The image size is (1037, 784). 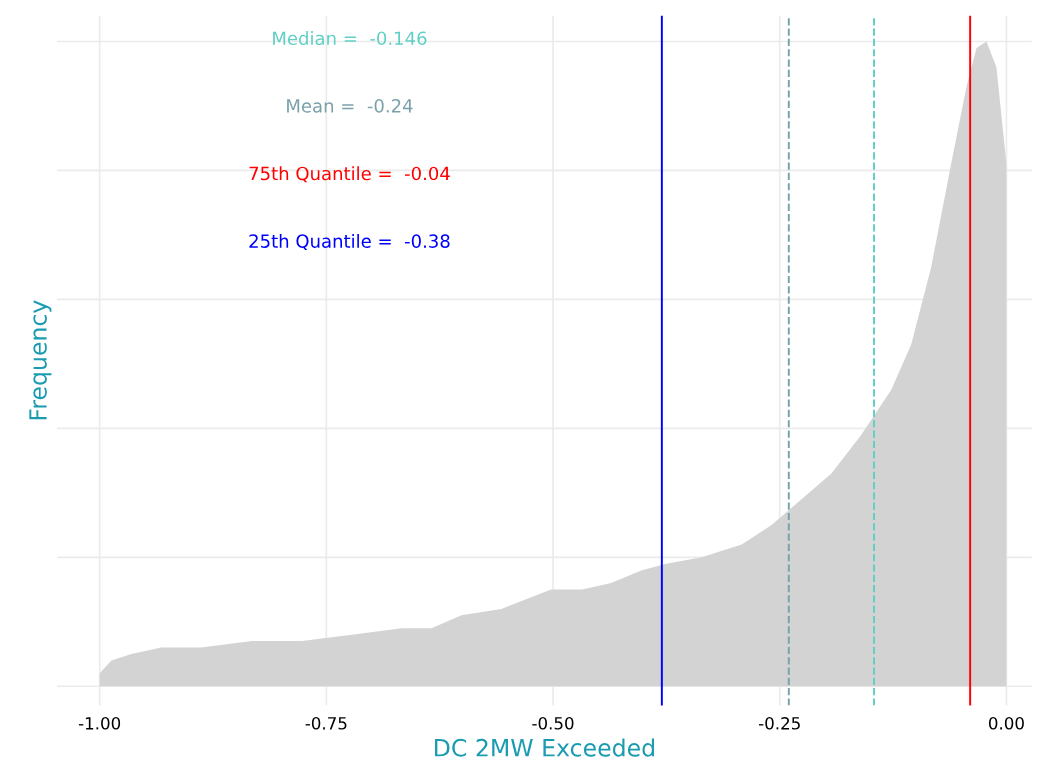 I want to click on x-tick-label: -0.75, so click(x=326, y=723).